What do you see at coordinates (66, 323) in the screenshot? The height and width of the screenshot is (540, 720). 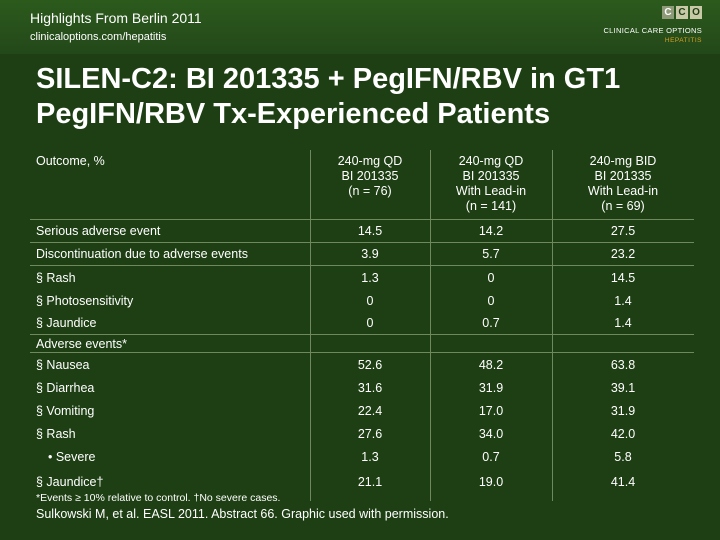 I see `row-label: § Jaundice` at bounding box center [66, 323].